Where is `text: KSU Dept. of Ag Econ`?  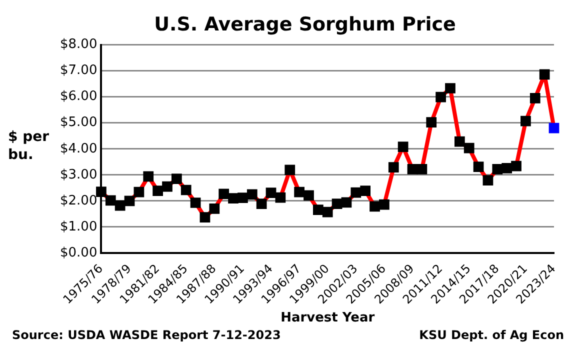
text: KSU Dept. of Ag Econ is located at coordinates (491, 335).